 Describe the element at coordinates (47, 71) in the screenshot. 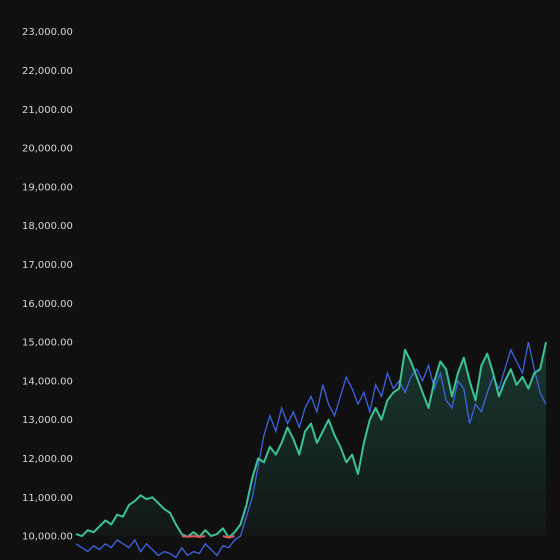

I see `y-tick-label: 22,000.00` at that location.